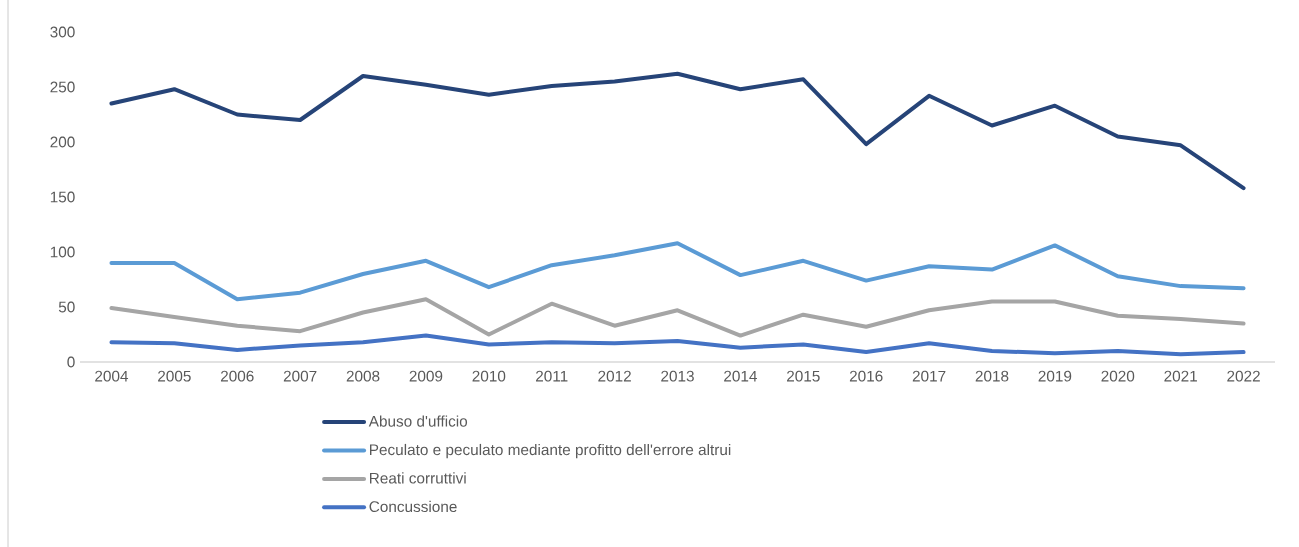  What do you see at coordinates (174, 376) in the screenshot?
I see `x-tick-label: 2005` at bounding box center [174, 376].